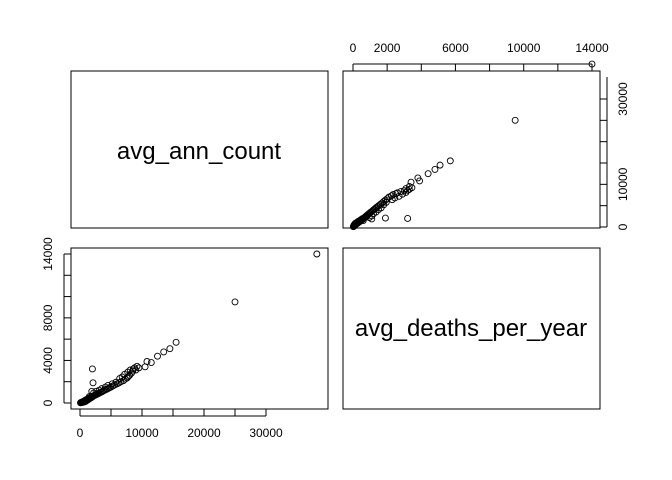 Image resolution: width=672 pixels, height=480 pixels. Describe the element at coordinates (471, 149) in the screenshot. I see `panel-scatter-top-right` at that location.